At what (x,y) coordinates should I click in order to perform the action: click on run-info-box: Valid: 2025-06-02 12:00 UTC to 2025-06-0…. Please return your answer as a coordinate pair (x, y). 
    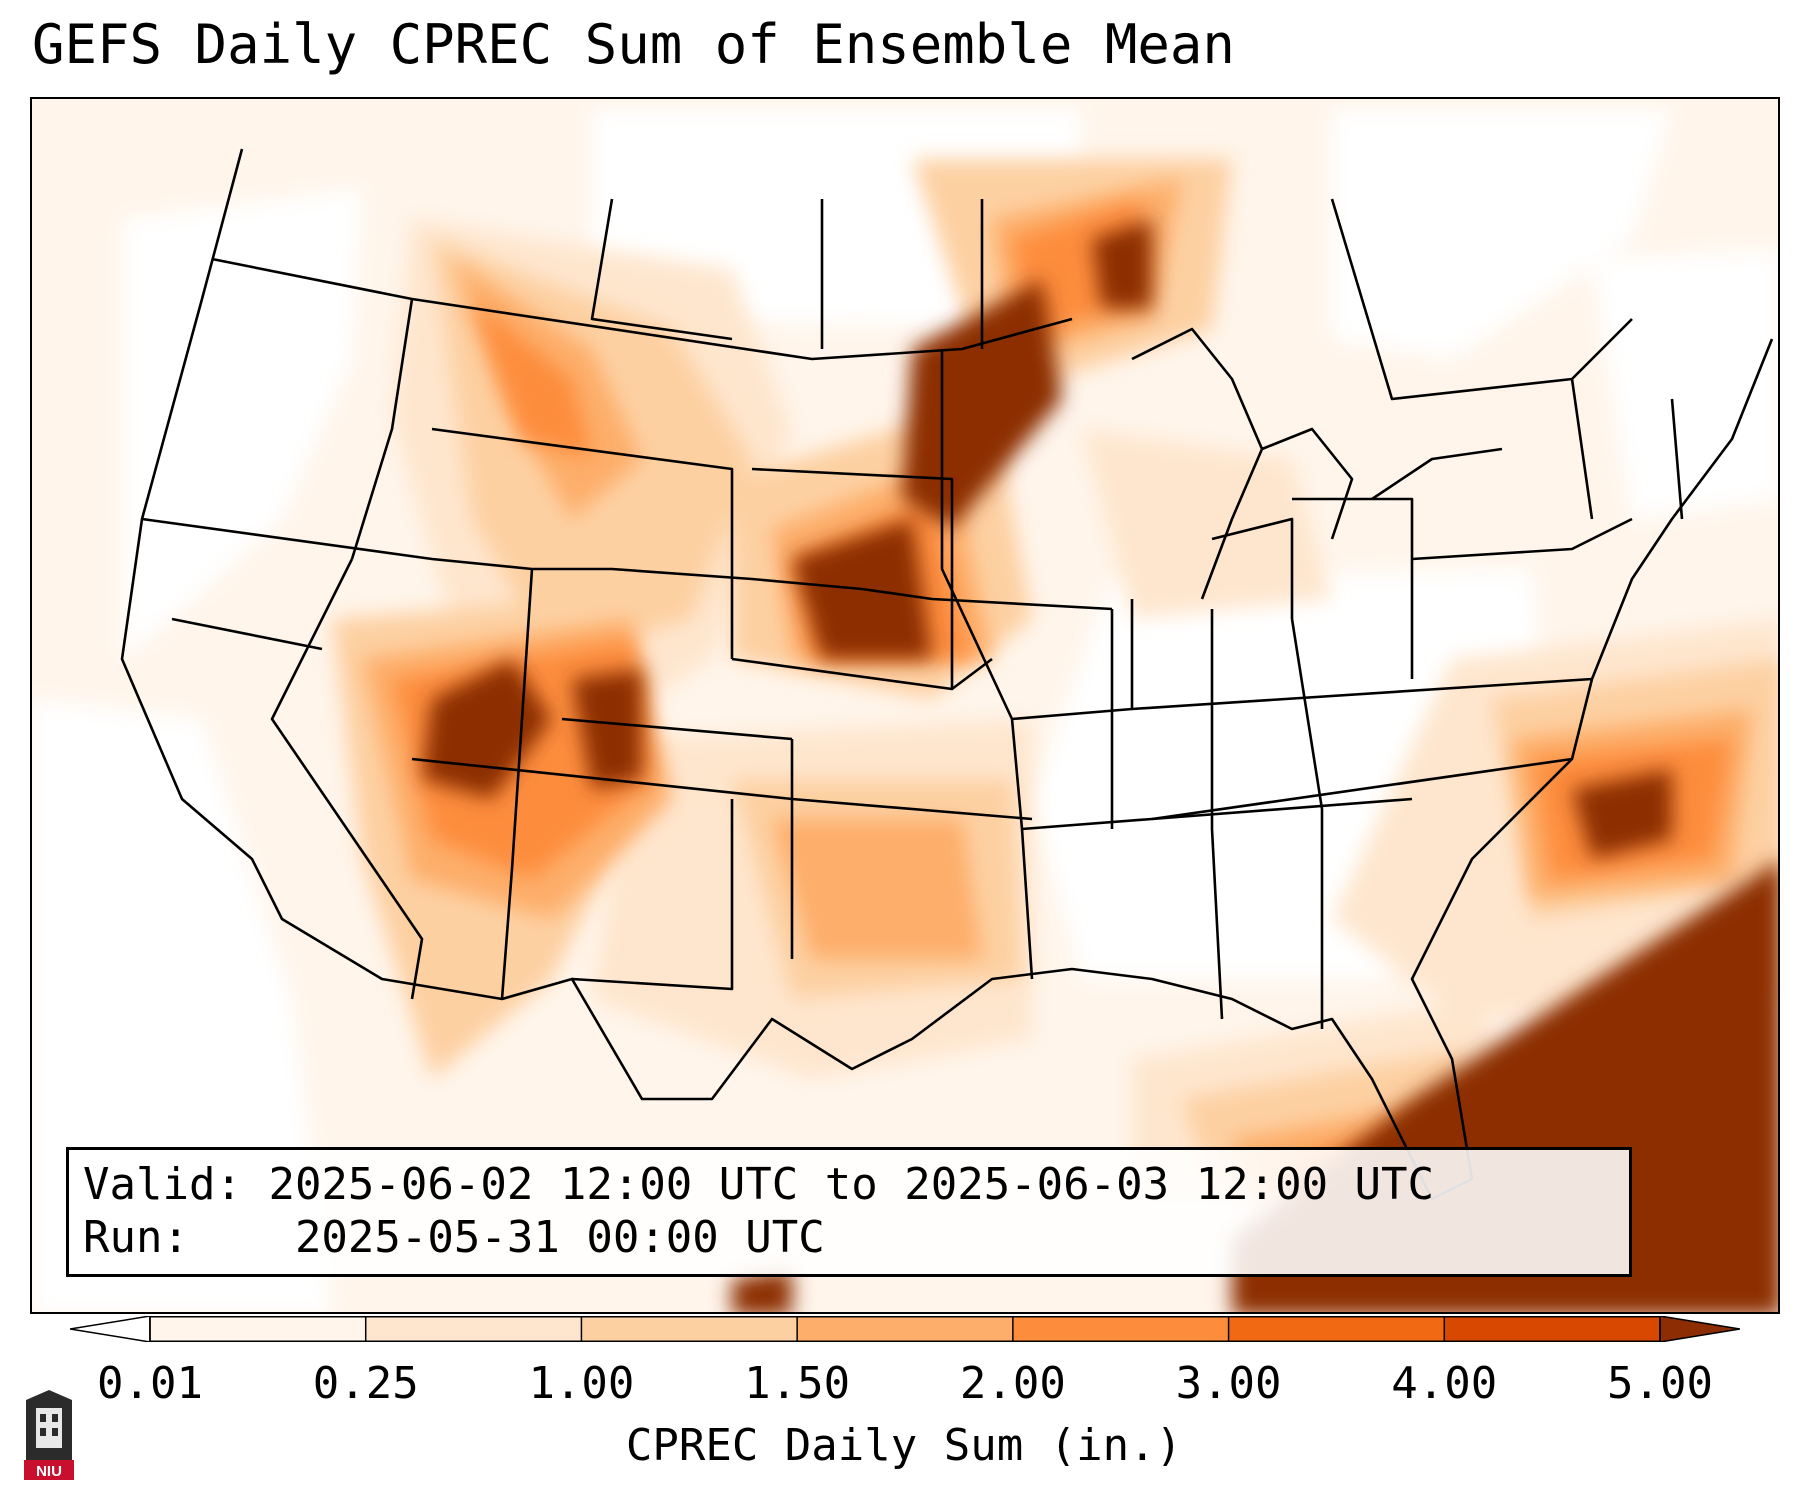
    Looking at the image, I should click on (849, 1212).